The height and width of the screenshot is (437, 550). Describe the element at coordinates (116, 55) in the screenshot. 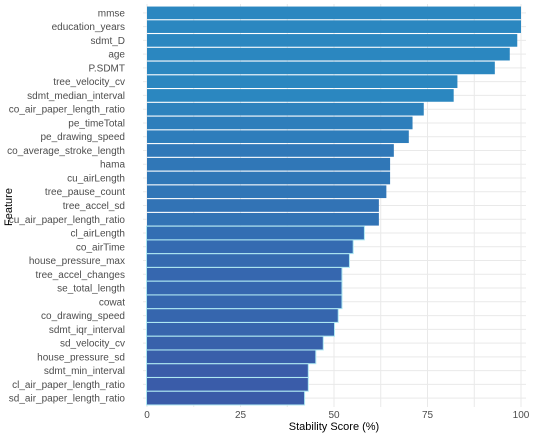

I see `y-tick-label: age` at that location.